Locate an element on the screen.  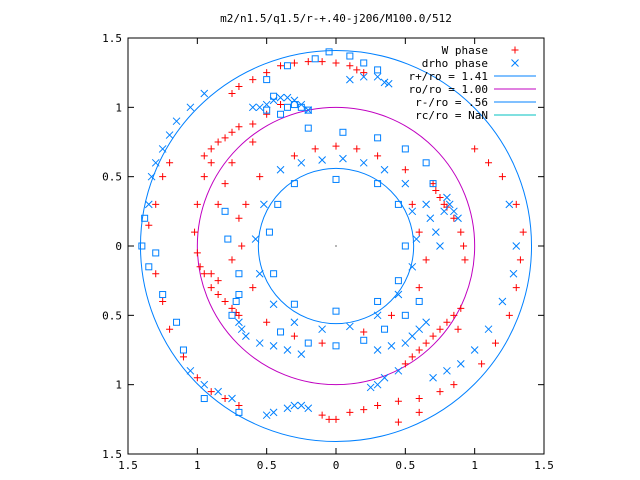
legend-marker-plus is located at coordinates (515, 50).